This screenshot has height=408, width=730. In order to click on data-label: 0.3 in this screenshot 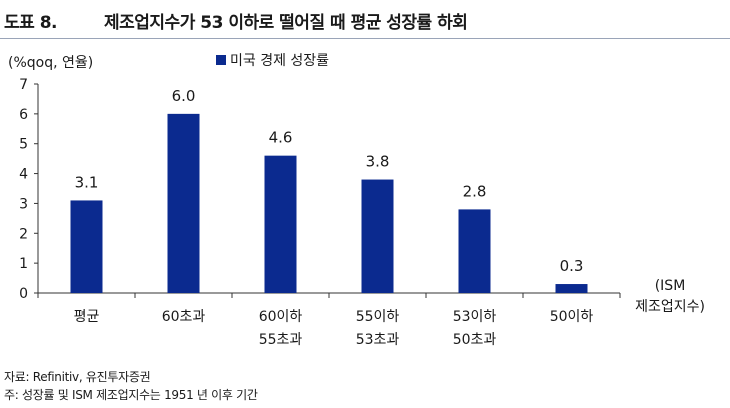, I will do `click(572, 266)`.